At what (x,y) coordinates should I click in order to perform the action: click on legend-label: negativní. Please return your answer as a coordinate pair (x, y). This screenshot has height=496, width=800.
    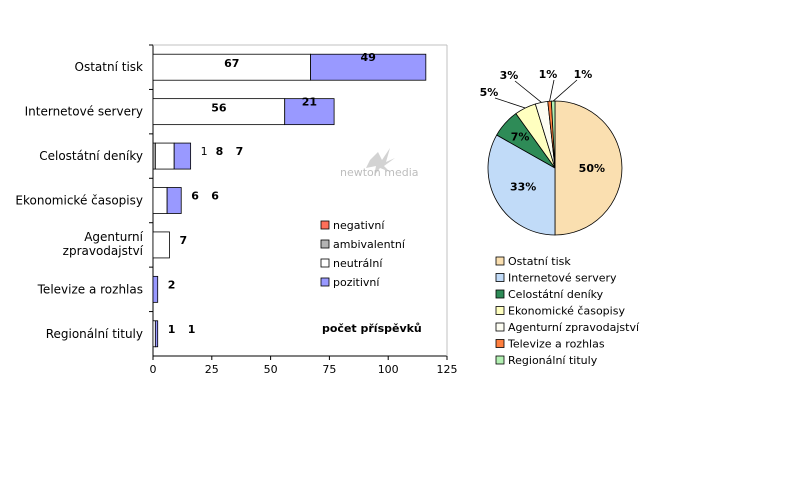
    Looking at the image, I should click on (359, 225).